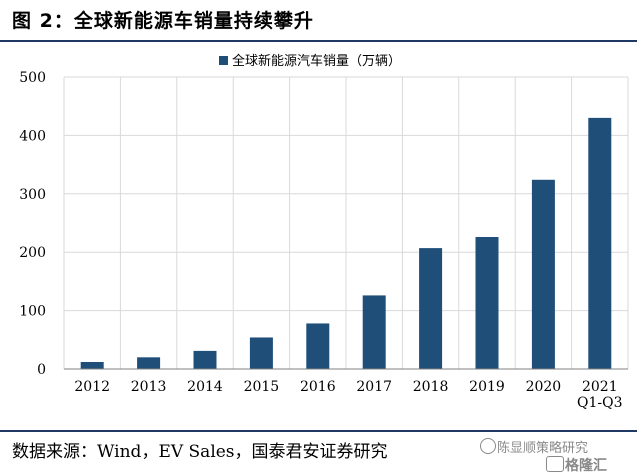 The height and width of the screenshot is (476, 637). I want to click on gelonghui-logo-icon, so click(555, 464).